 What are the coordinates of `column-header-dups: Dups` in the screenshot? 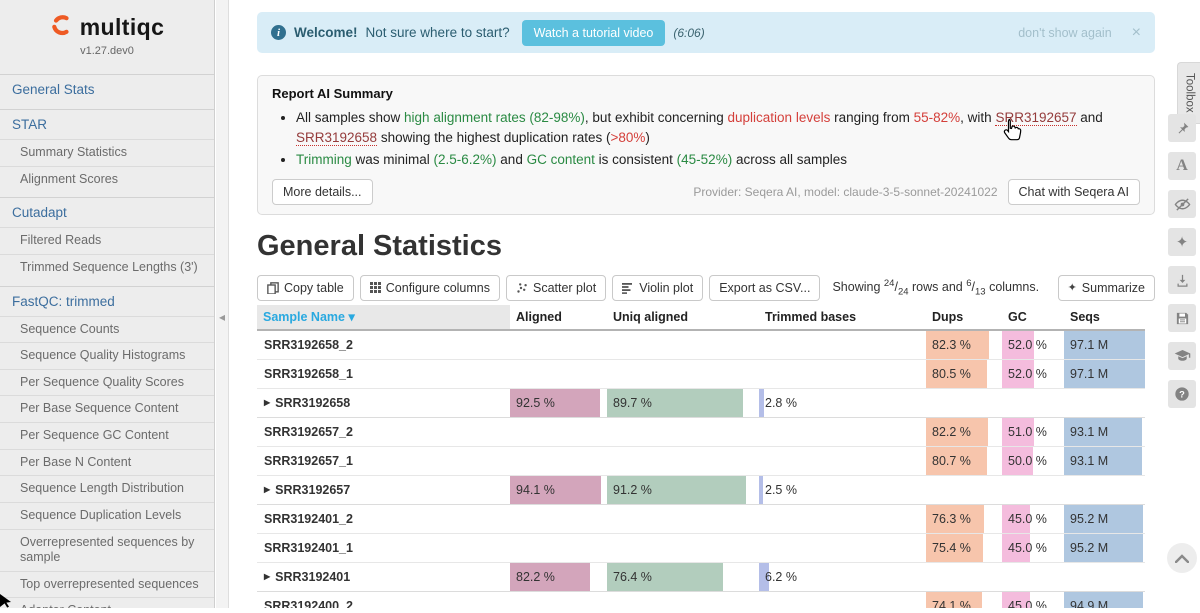 It's located at (948, 316).